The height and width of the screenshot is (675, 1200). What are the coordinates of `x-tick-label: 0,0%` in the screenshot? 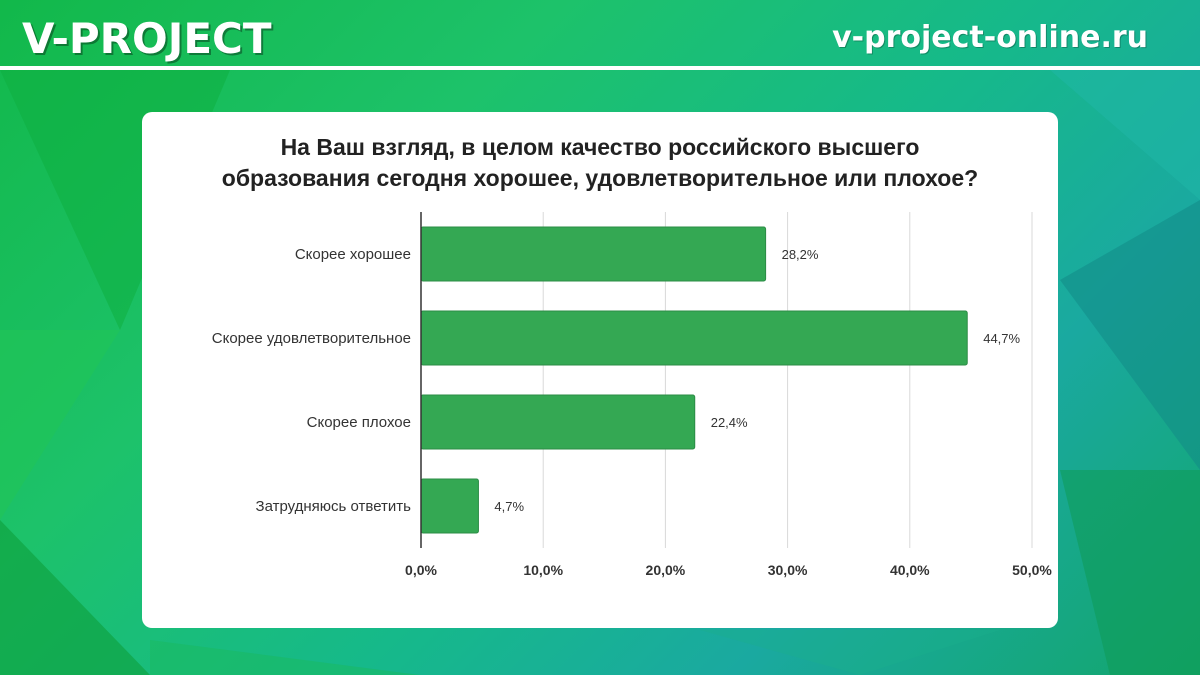 It's located at (421, 570).